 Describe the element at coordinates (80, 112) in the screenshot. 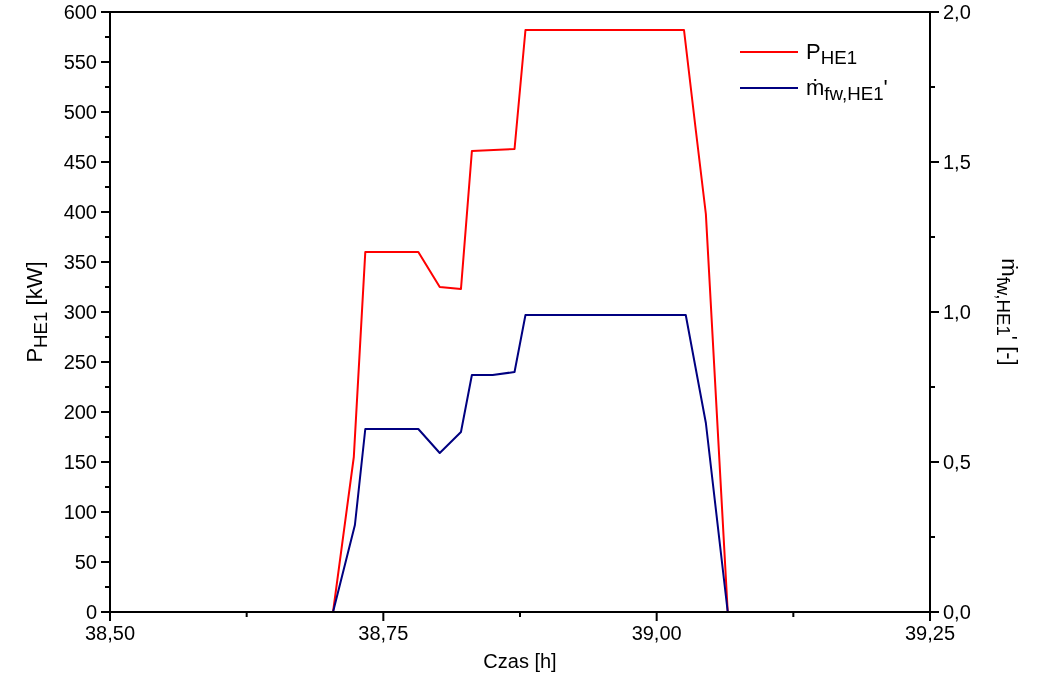

I see `y-tick-label: 500` at that location.